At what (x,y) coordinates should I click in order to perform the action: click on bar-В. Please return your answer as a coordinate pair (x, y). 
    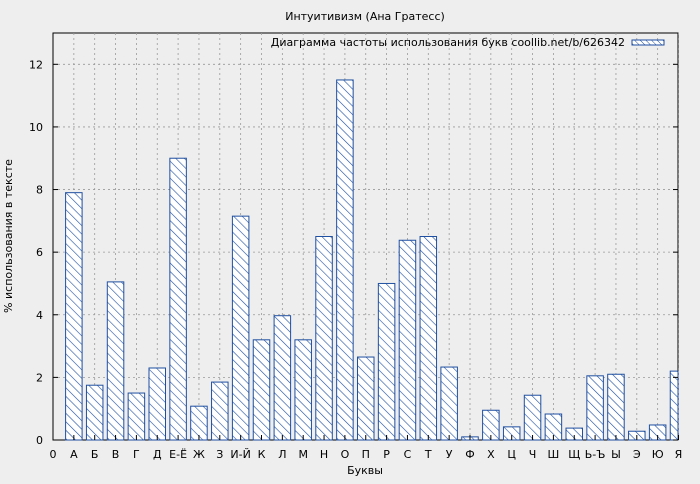
    Looking at the image, I should click on (115, 361).